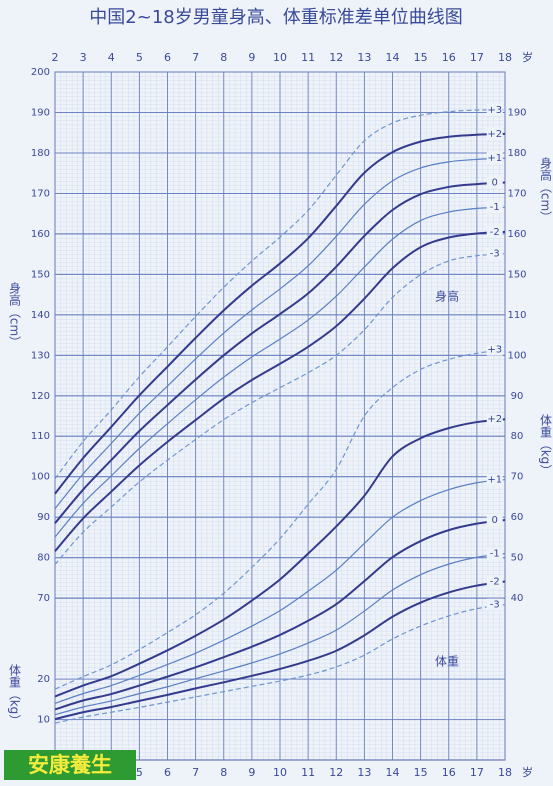 This screenshot has width=553, height=786. I want to click on watermark: 安康養生, so click(70, 765).